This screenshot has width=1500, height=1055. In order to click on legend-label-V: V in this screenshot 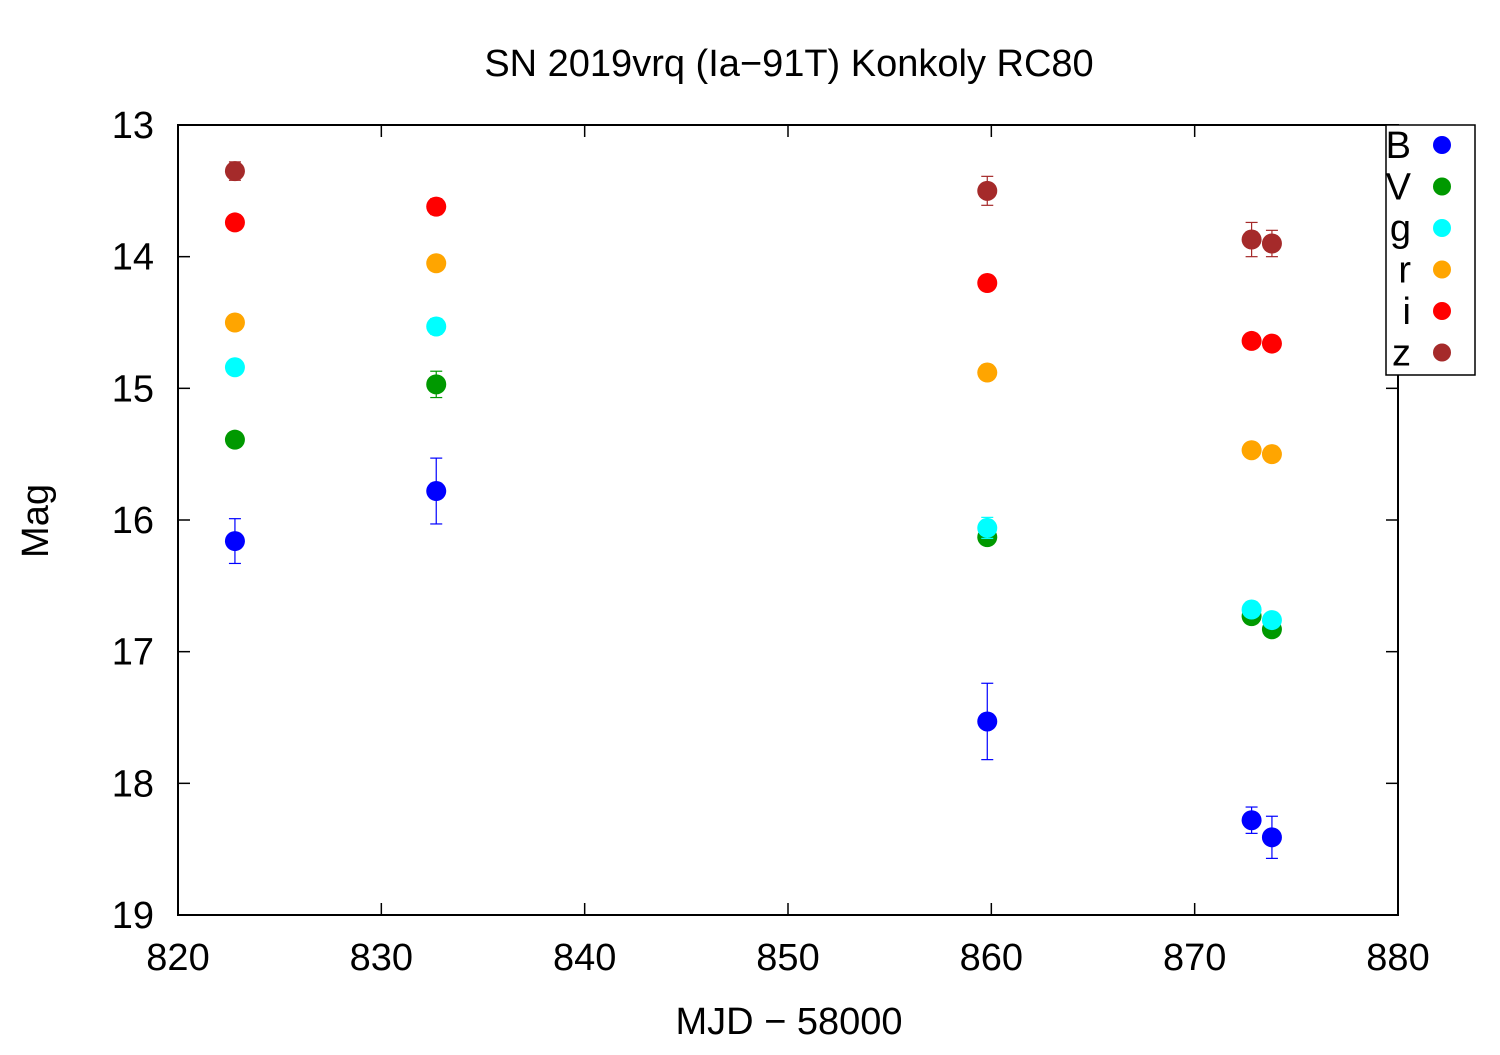, I will do `click(1399, 188)`.